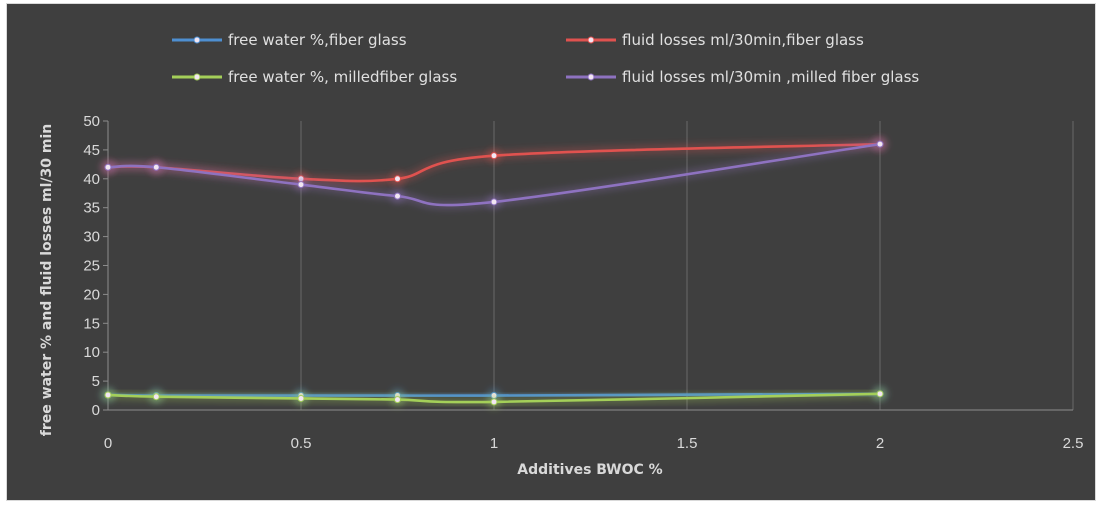 This screenshot has width=1102, height=506. I want to click on y-axis-label: free water % and fluid losses ml/30 min, so click(47, 280).